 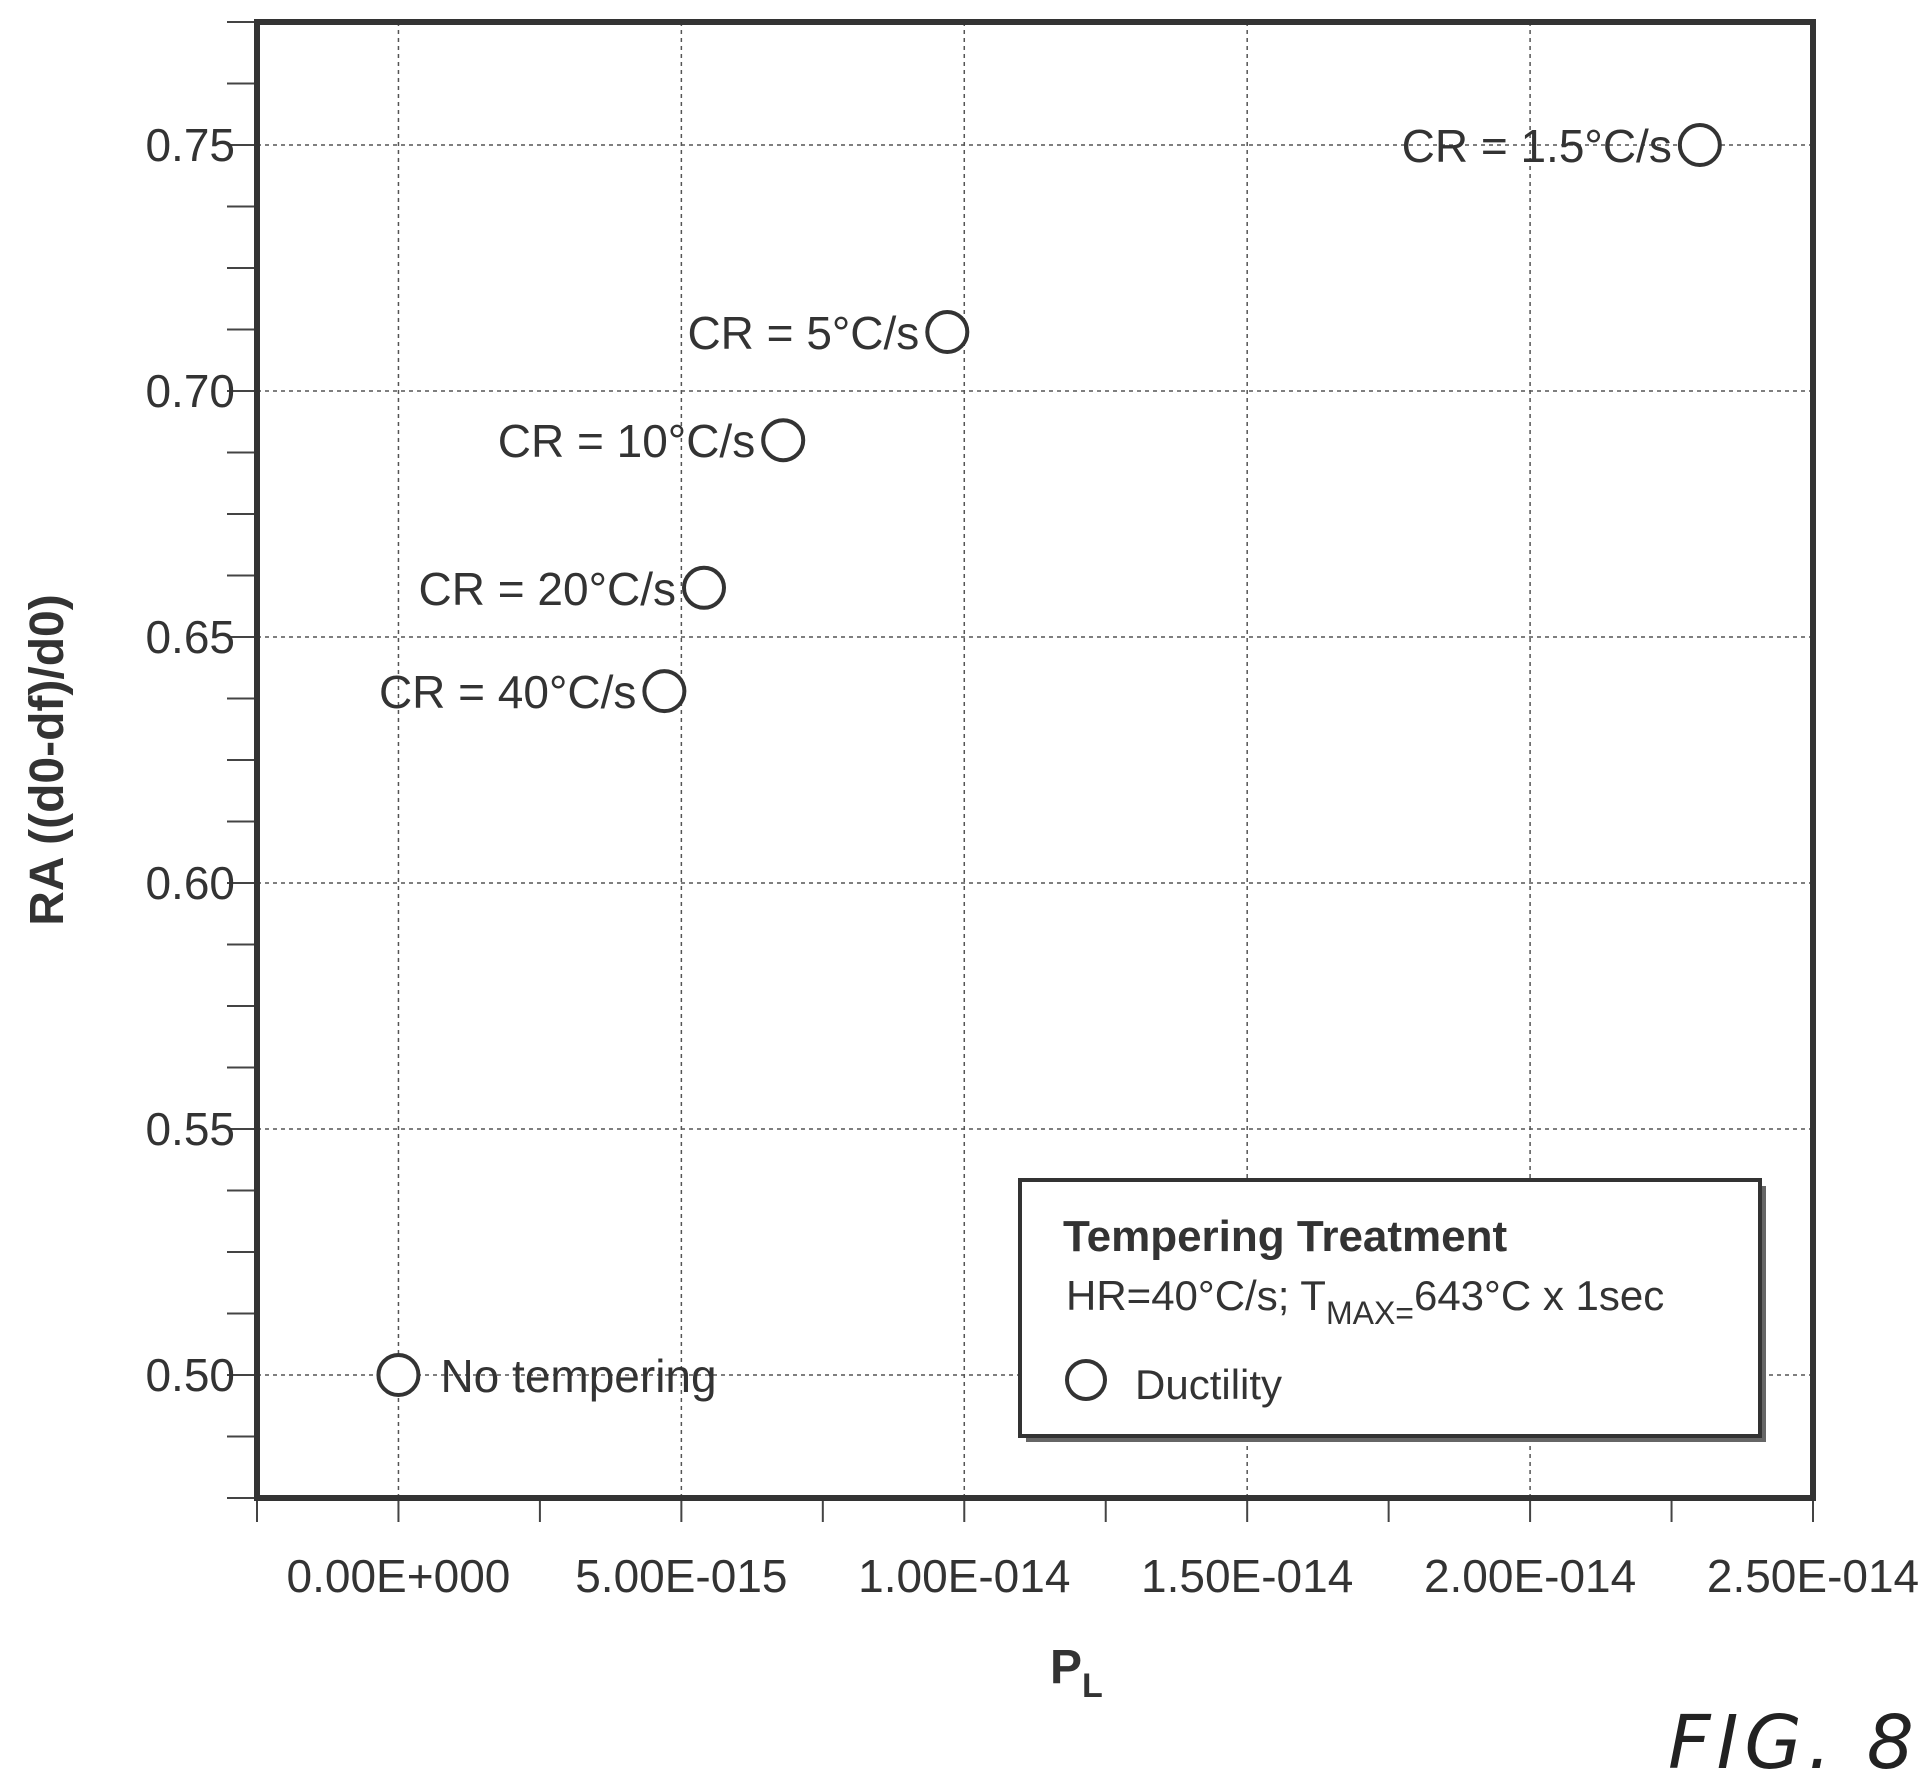 I want to click on y-tick-label: 0.75, so click(x=190, y=145).